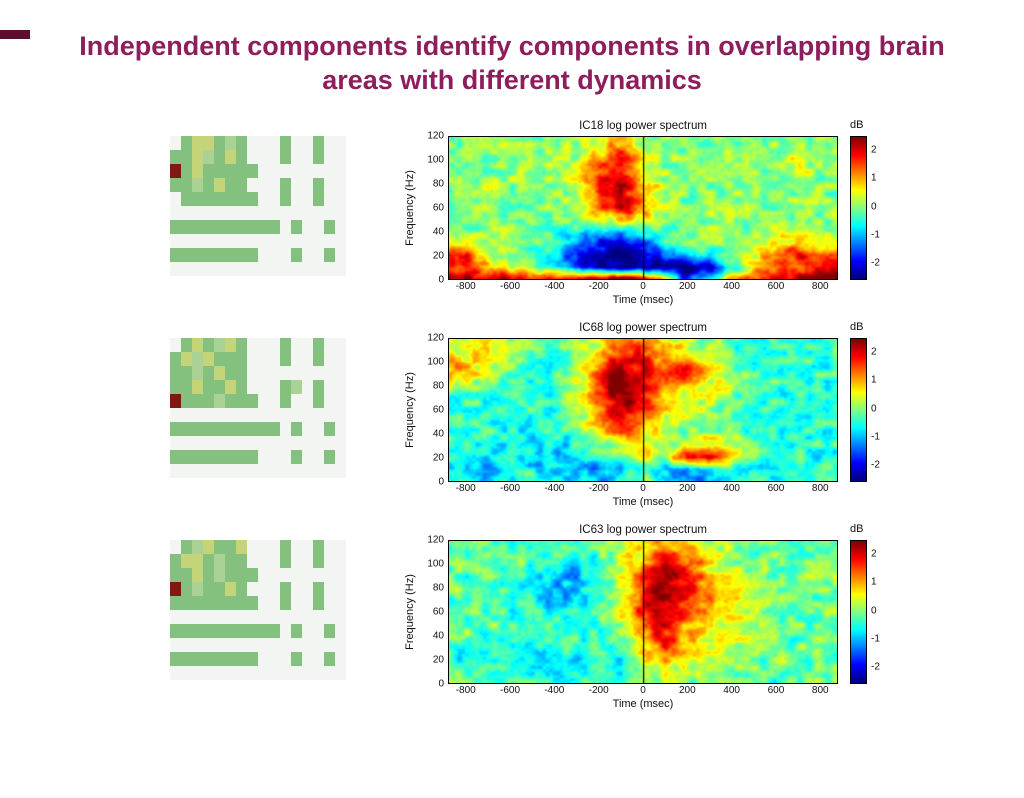  I want to click on y-tick-label: 60, so click(438, 611).